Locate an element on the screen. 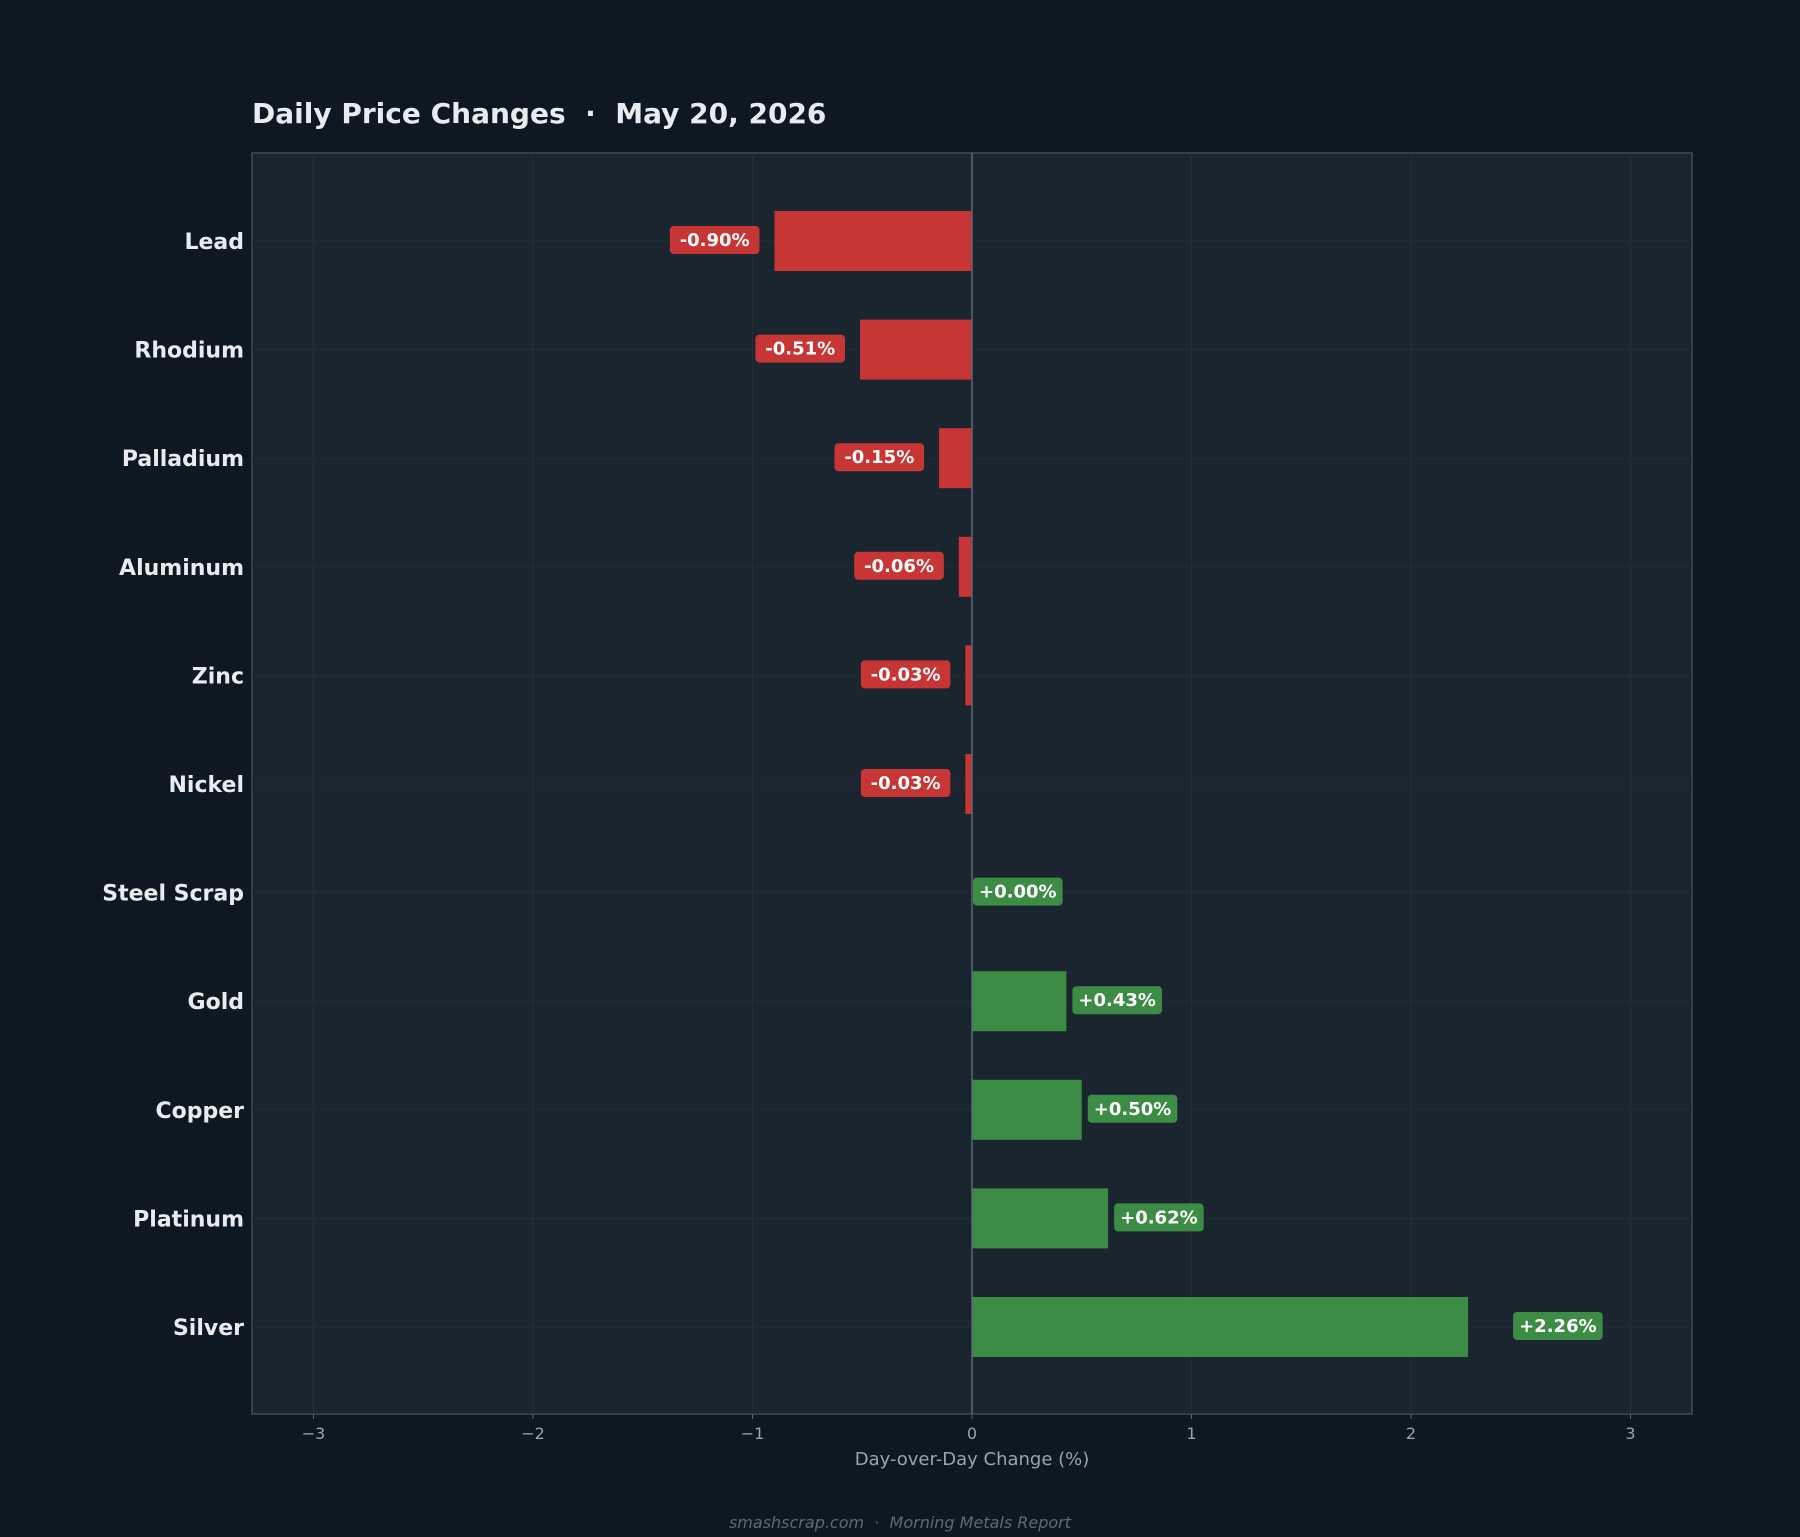 The width and height of the screenshot is (1800, 1537). category-label: Silver is located at coordinates (208, 1328).